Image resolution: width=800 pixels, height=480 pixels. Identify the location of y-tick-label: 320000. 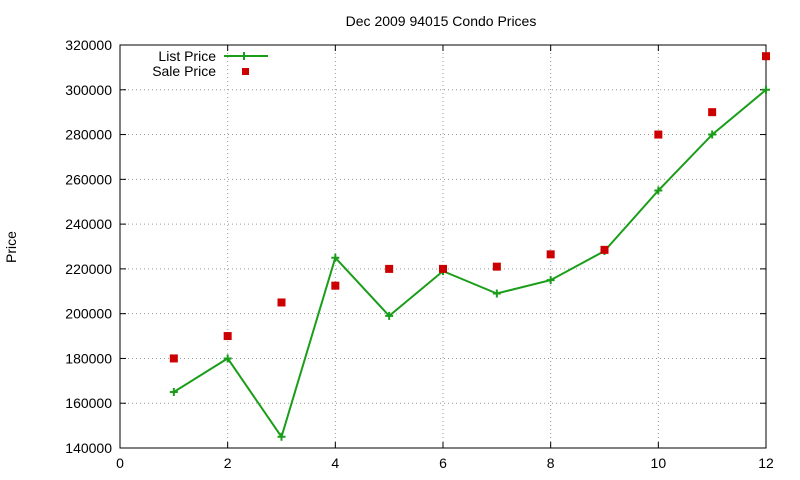
(88, 45).